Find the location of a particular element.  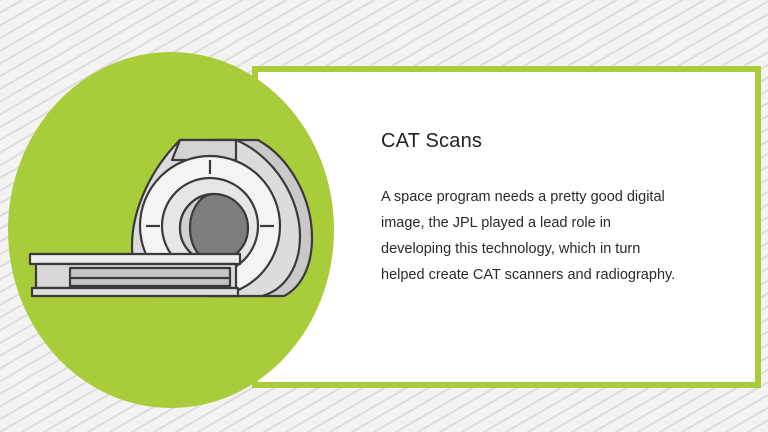

card-title: CAT Scans is located at coordinates (432, 141).